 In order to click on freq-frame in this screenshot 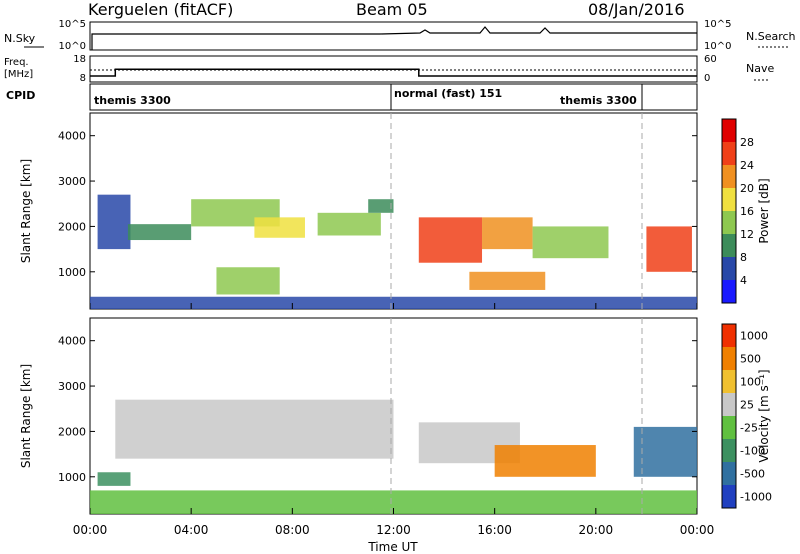, I will do `click(393, 69)`.